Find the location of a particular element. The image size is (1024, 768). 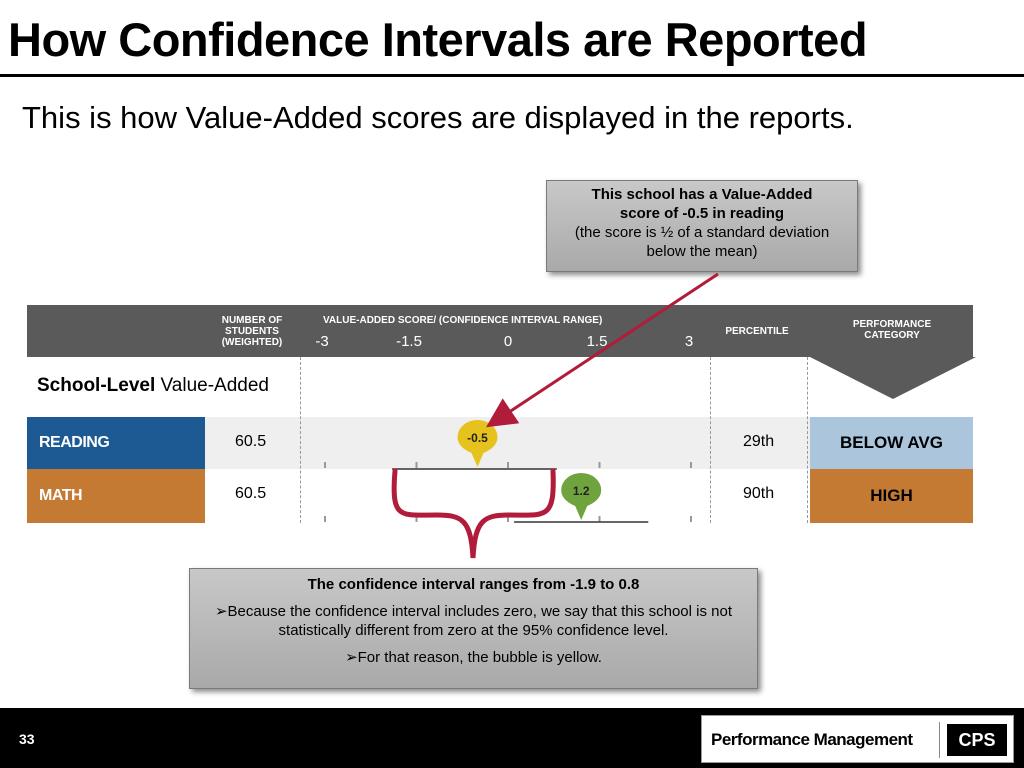

header-performance-line1: PERFORMANCE is located at coordinates (892, 324).